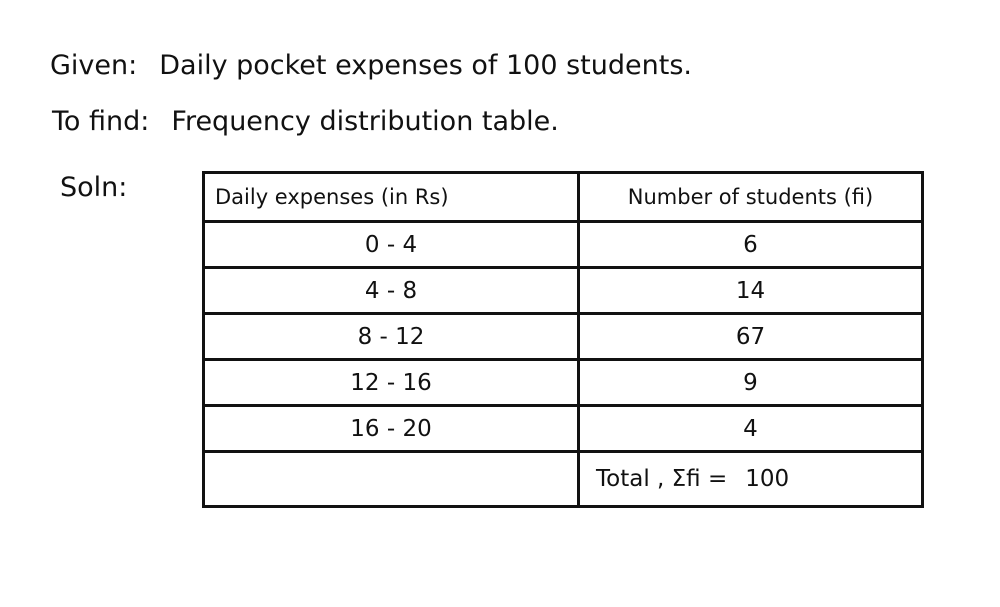 This screenshot has width=1000, height=607. I want to click on solution-label: Soln:, so click(94, 187).